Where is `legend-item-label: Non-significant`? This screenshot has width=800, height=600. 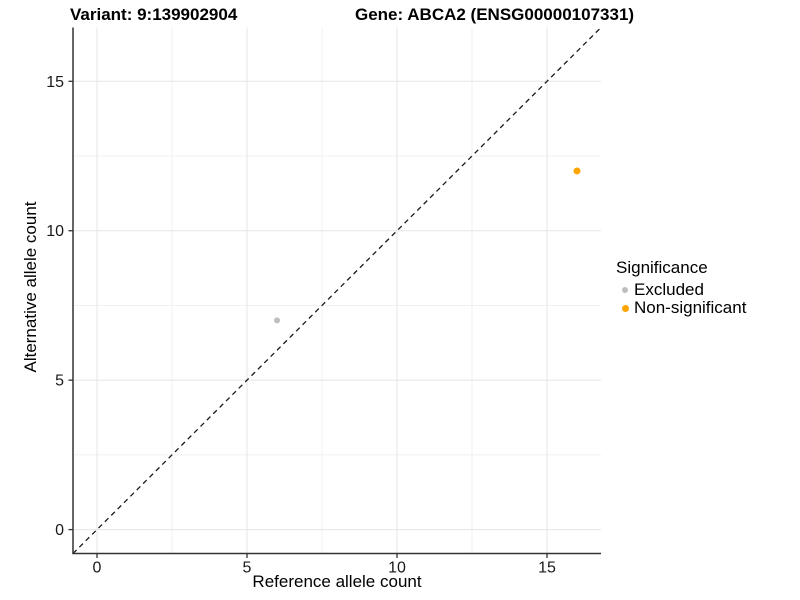 legend-item-label: Non-significant is located at coordinates (690, 307).